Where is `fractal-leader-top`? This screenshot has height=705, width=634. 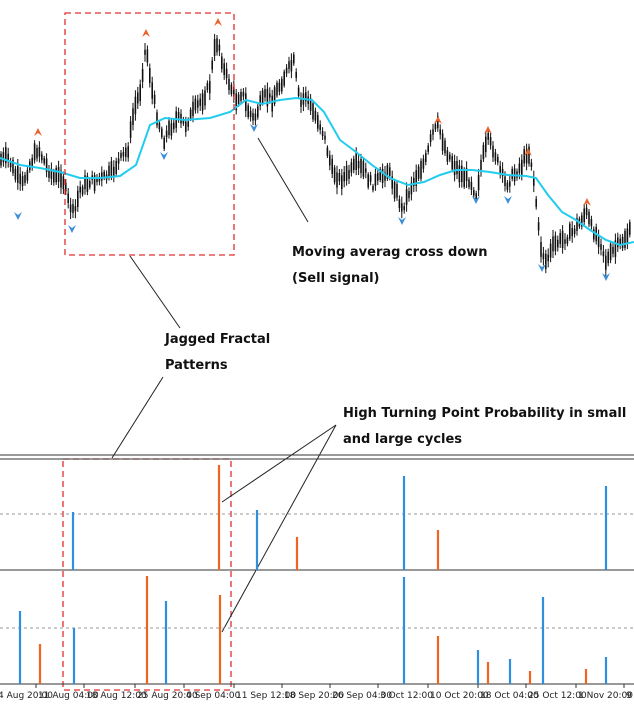 fractal-leader-top is located at coordinates (155, 292).